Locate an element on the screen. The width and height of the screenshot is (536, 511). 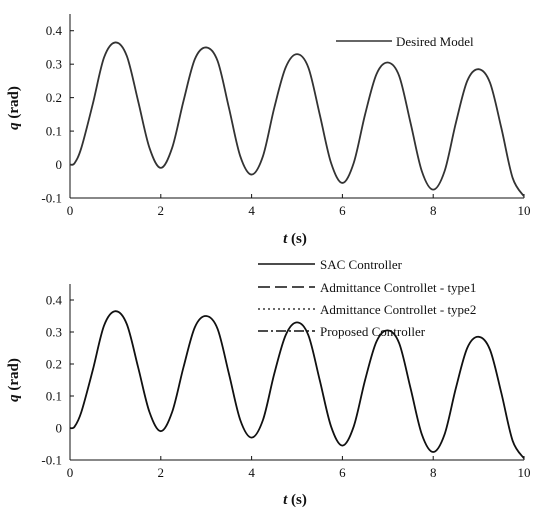
top-chart-y-axis-label: q (rad) is located at coordinates (14, 108).